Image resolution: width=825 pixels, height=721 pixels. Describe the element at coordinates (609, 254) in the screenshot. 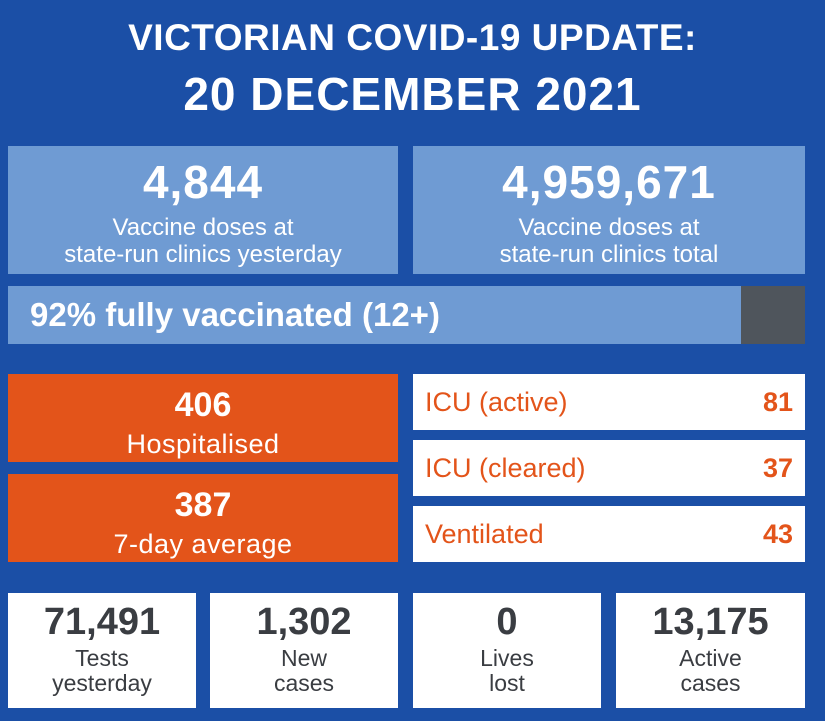

I see `vaccine-doses-total-label-2: state-run clinics total` at that location.